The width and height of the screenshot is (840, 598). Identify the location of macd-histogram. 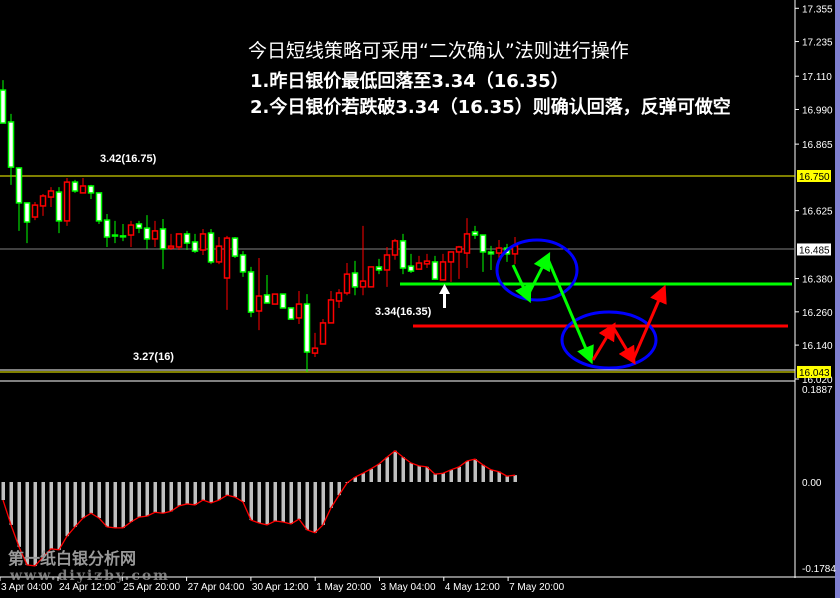
(259, 508).